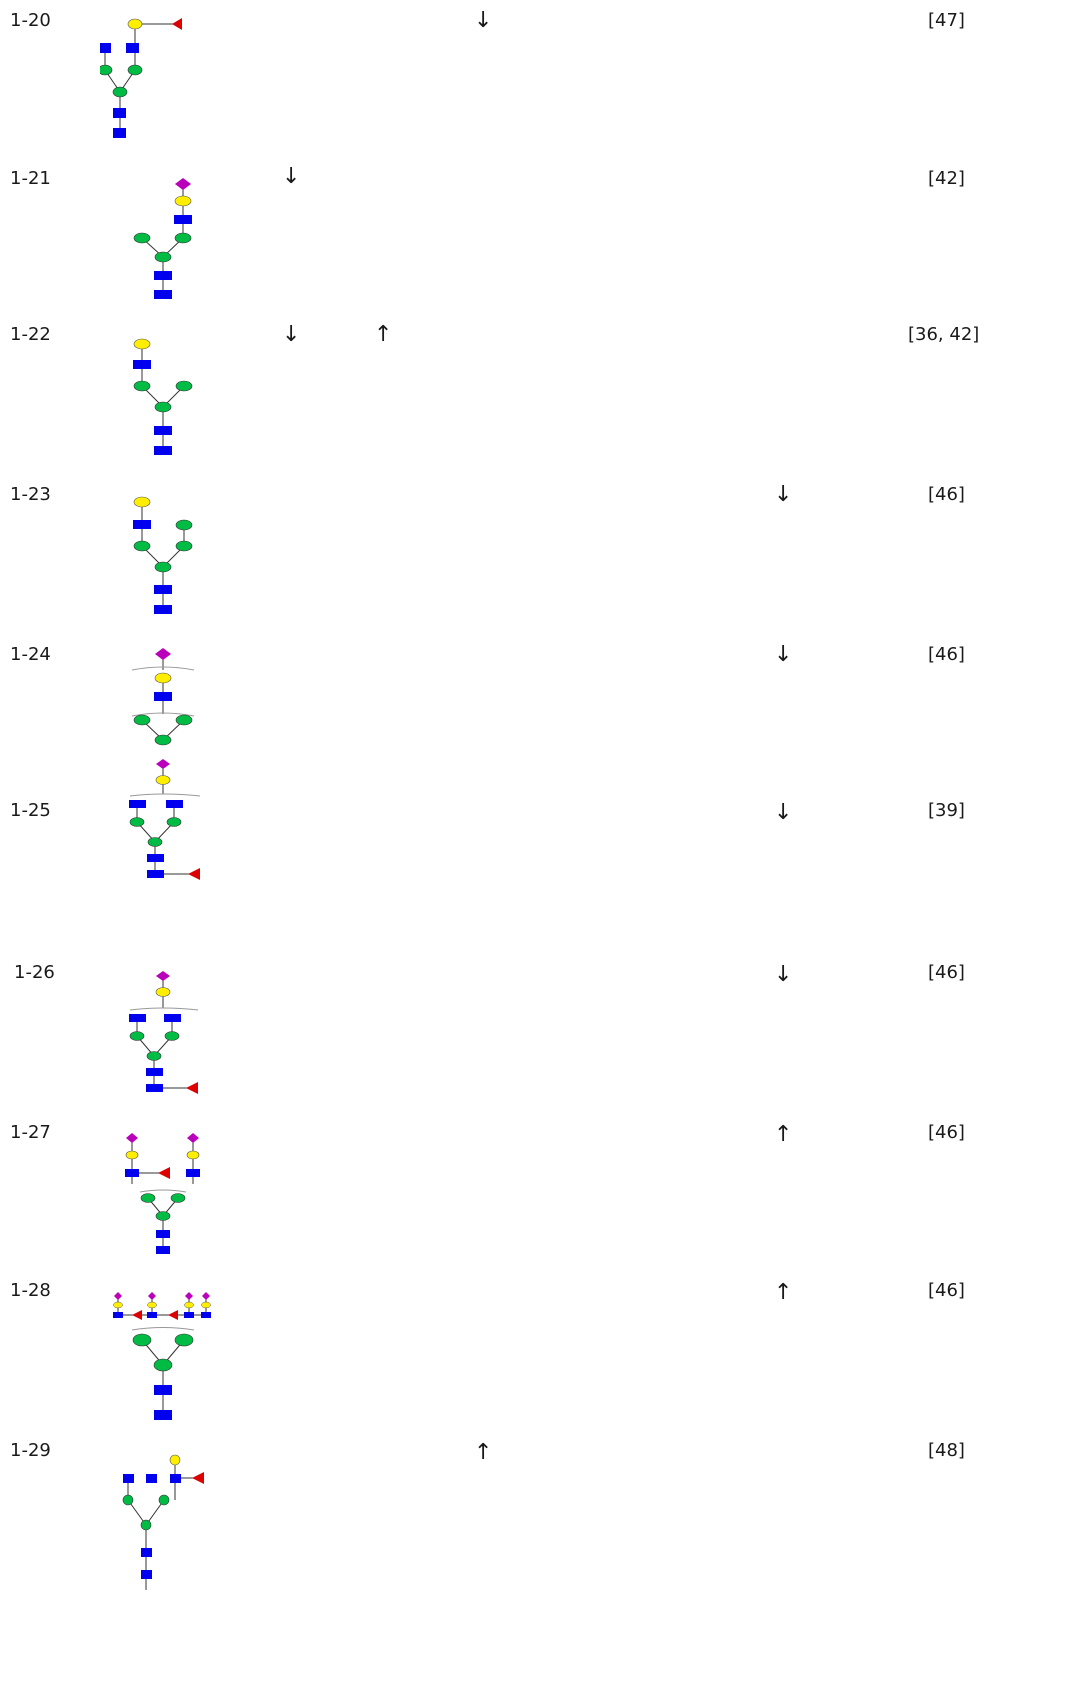  What do you see at coordinates (30, 178) in the screenshot?
I see `glycan-id: 1-21` at bounding box center [30, 178].